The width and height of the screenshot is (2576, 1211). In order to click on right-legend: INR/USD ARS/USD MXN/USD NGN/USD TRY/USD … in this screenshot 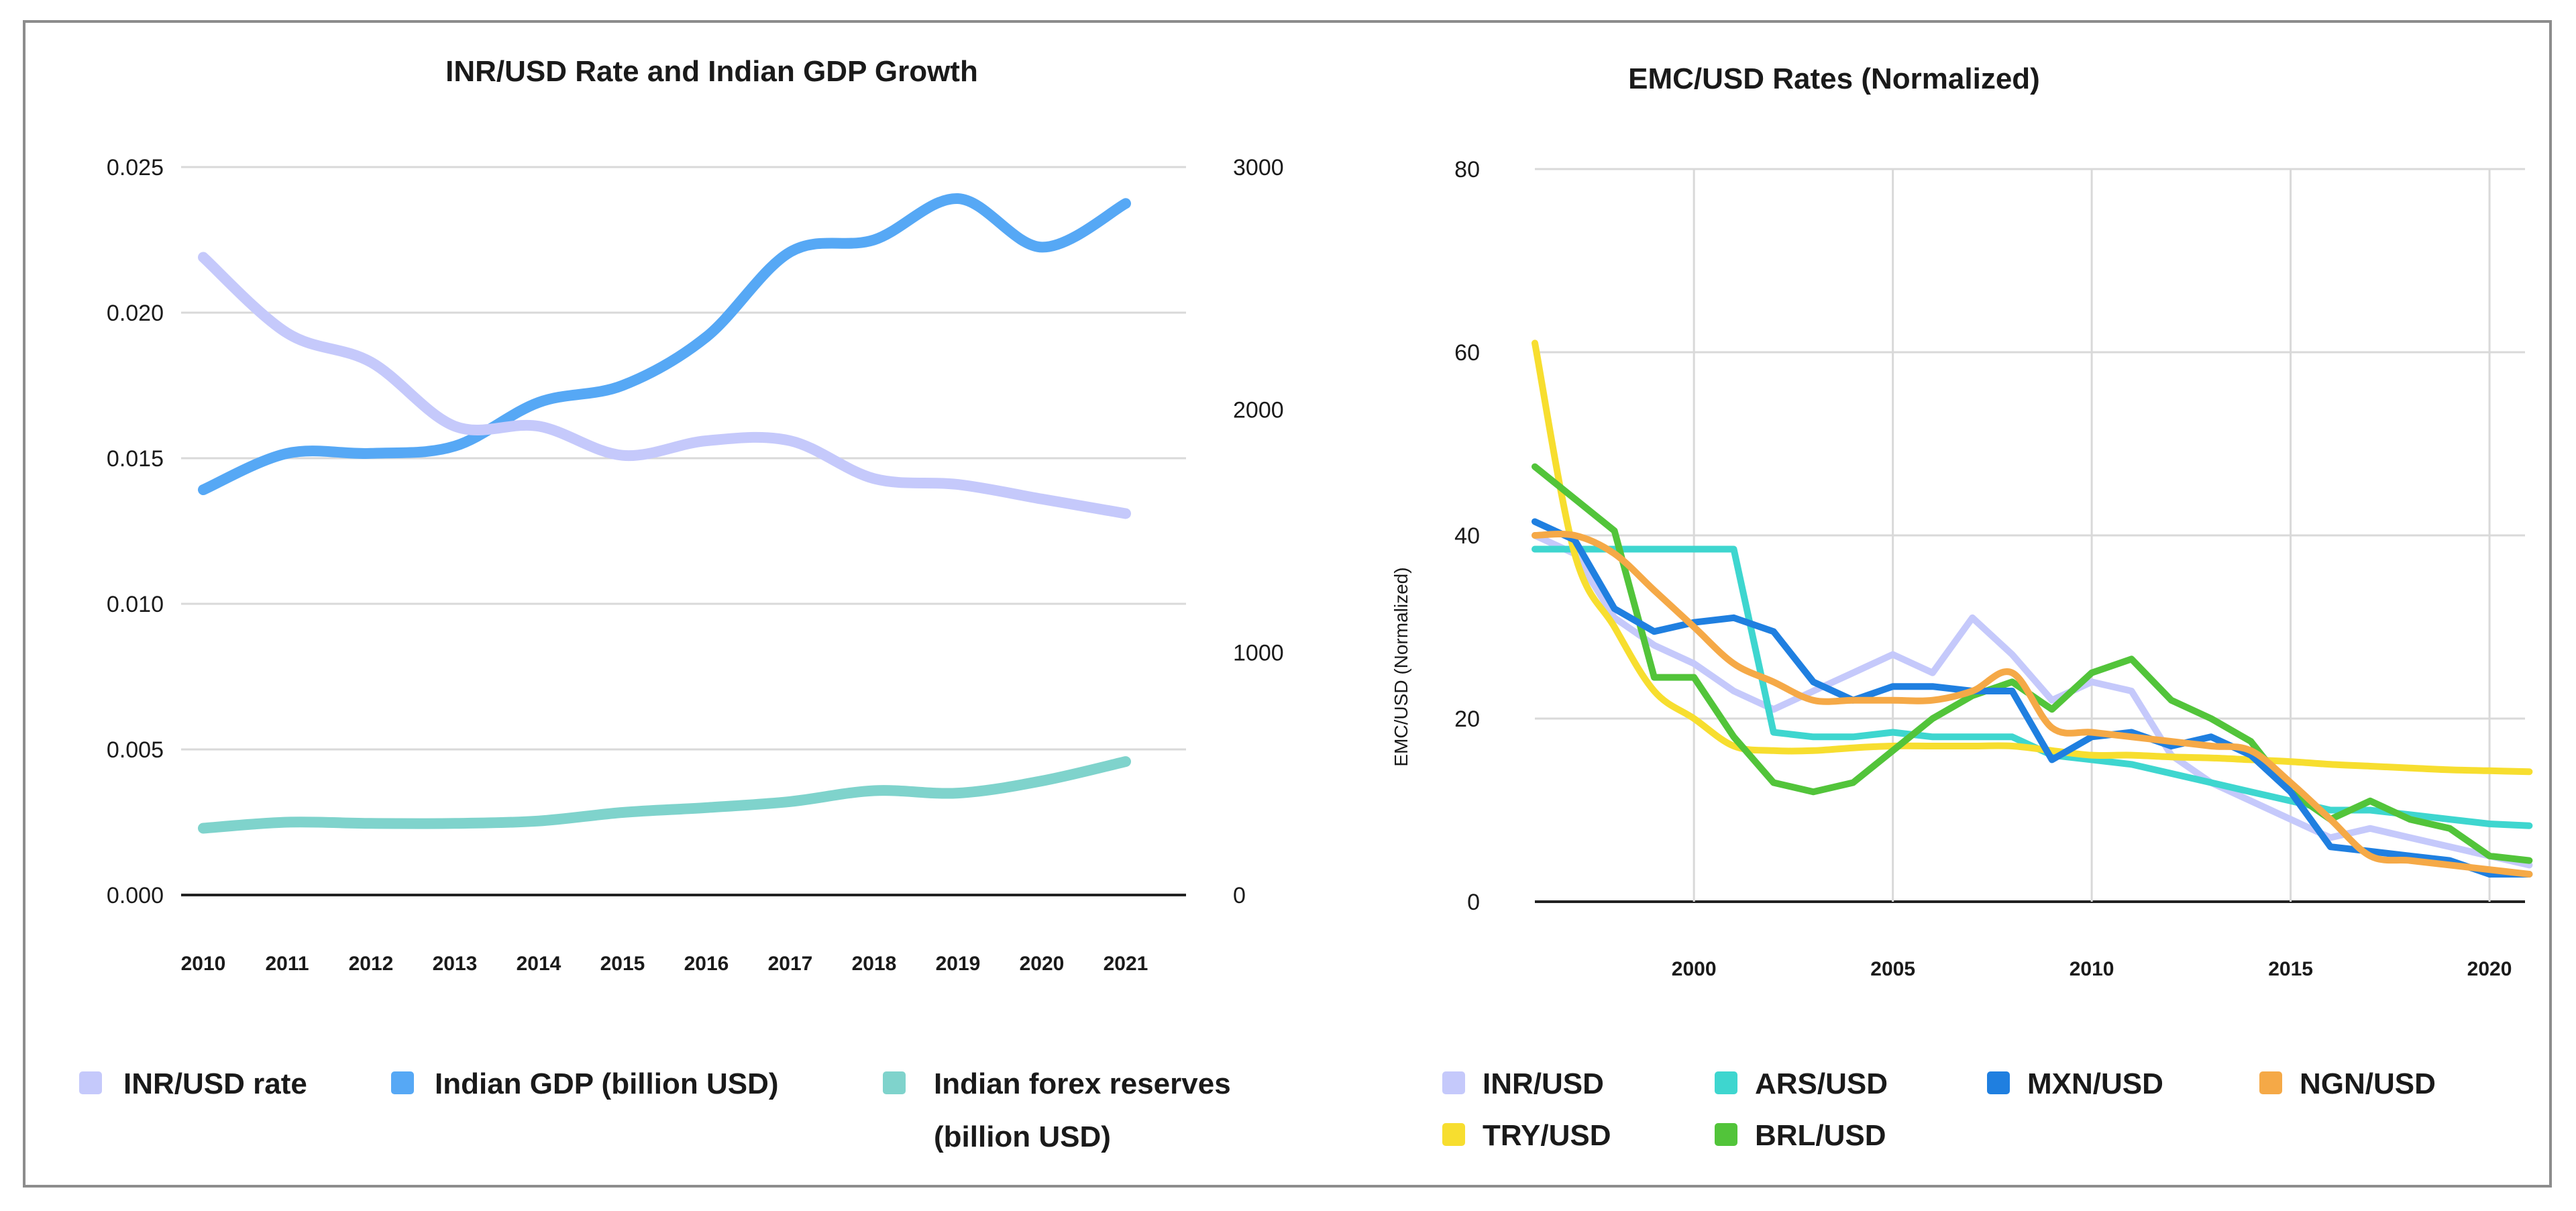, I will do `click(1939, 1109)`.